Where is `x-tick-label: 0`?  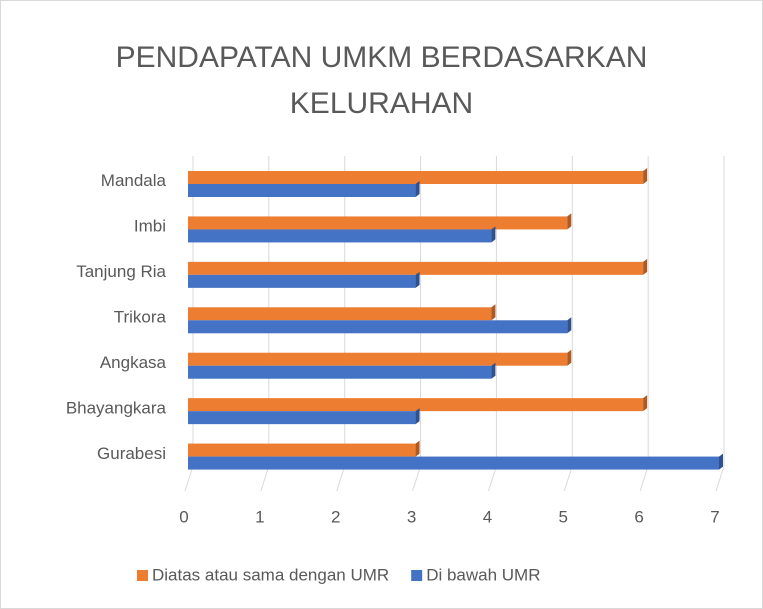
x-tick-label: 0 is located at coordinates (183, 516).